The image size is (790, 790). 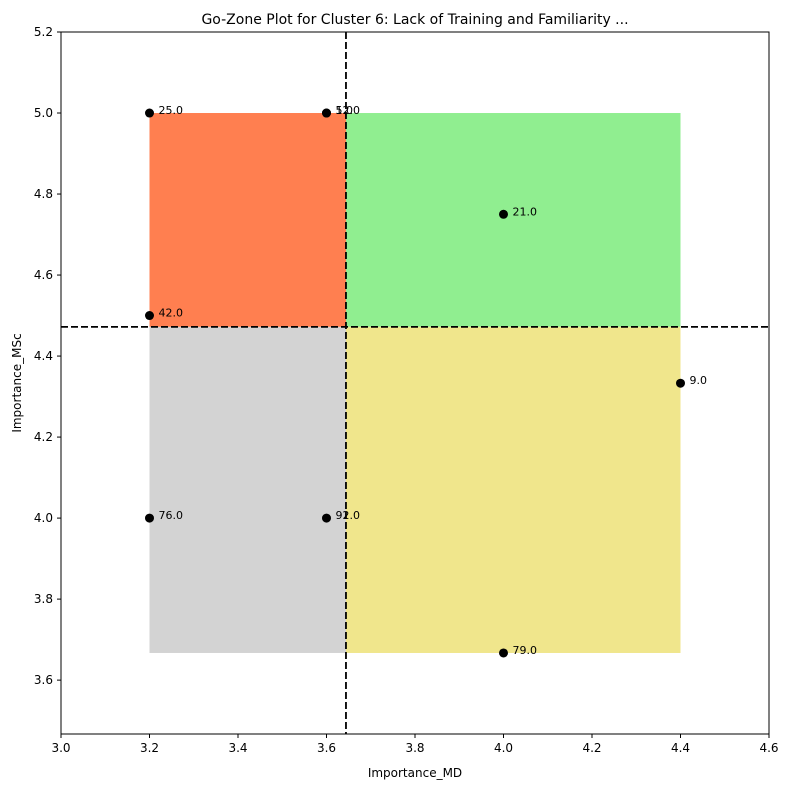 I want to click on y-tick-label: 4.4, so click(x=43, y=356).